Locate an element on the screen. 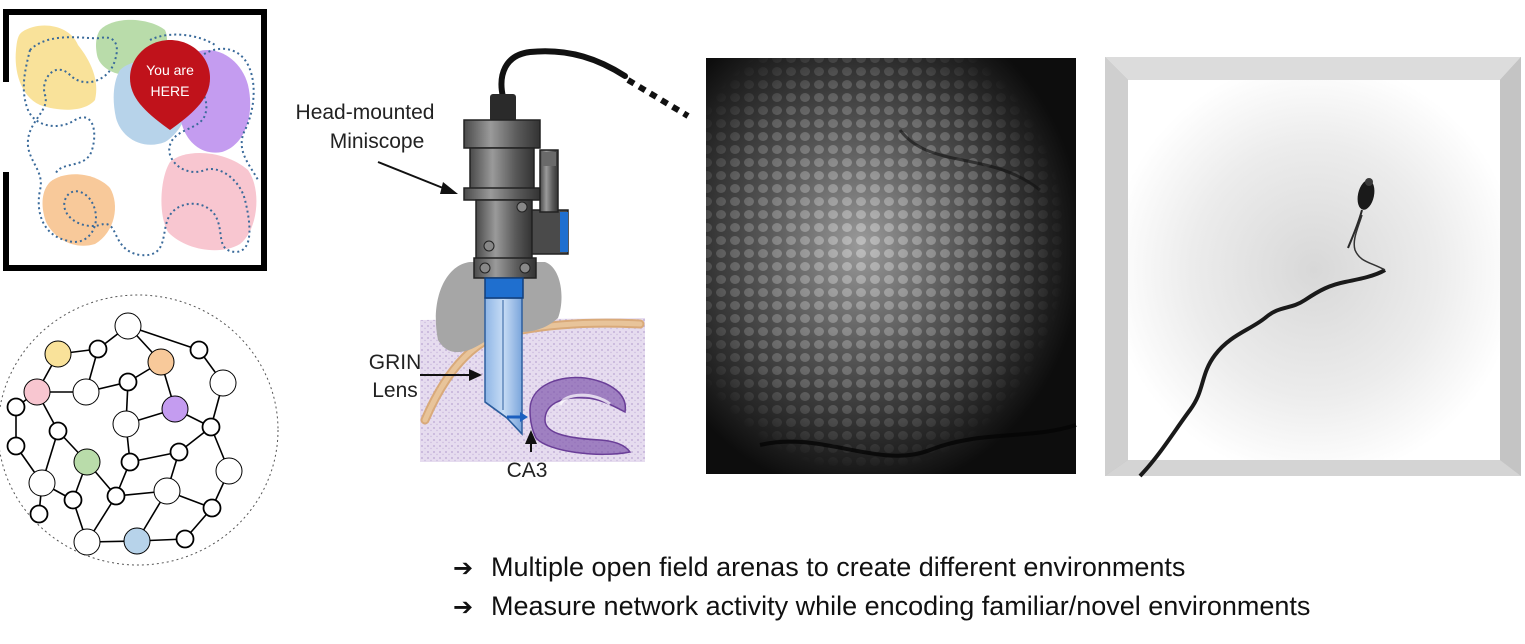 The height and width of the screenshot is (644, 1525). network-node-green is located at coordinates (87, 462).